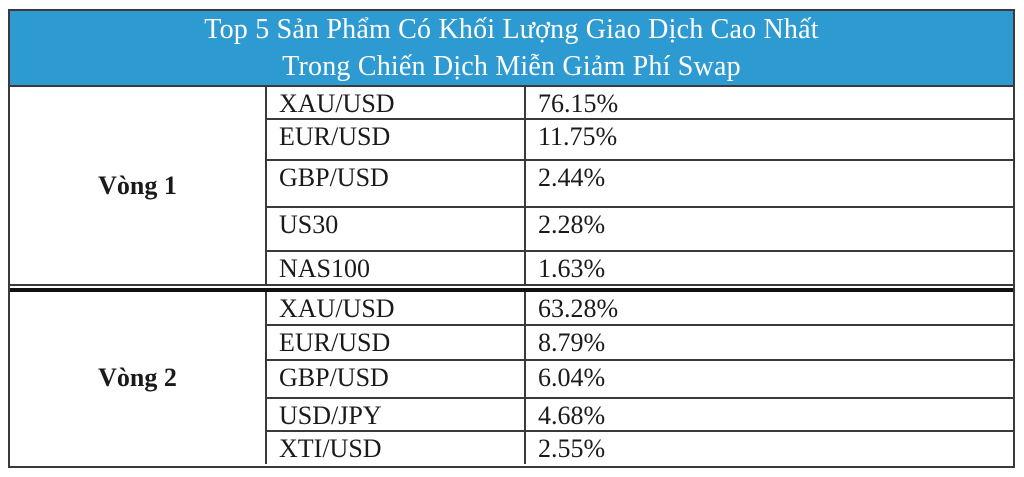 The image size is (1024, 477). I want to click on table-title-line2: Trong Chiến Dịch Miễn Giảm Phí Swap, so click(511, 66).